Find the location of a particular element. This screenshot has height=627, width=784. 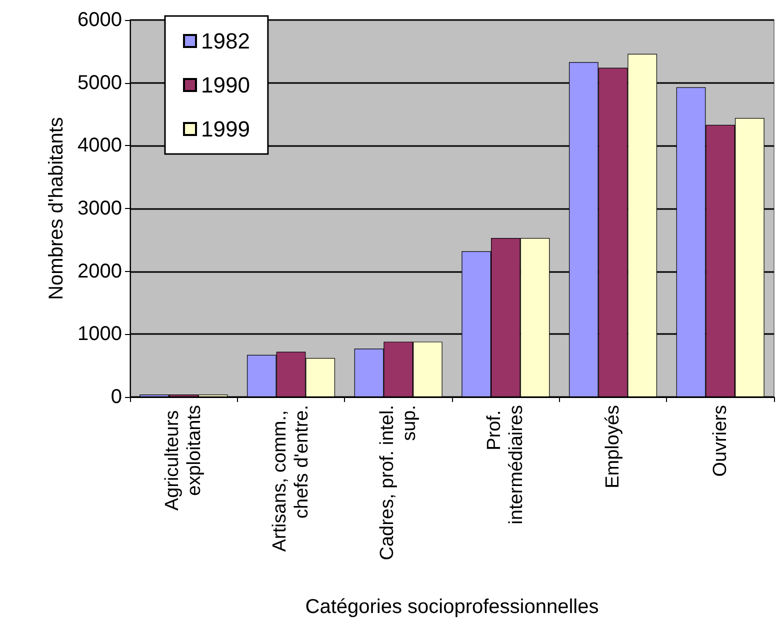

x-axis-title: Catégories socioprofessionnelles is located at coordinates (452, 607).